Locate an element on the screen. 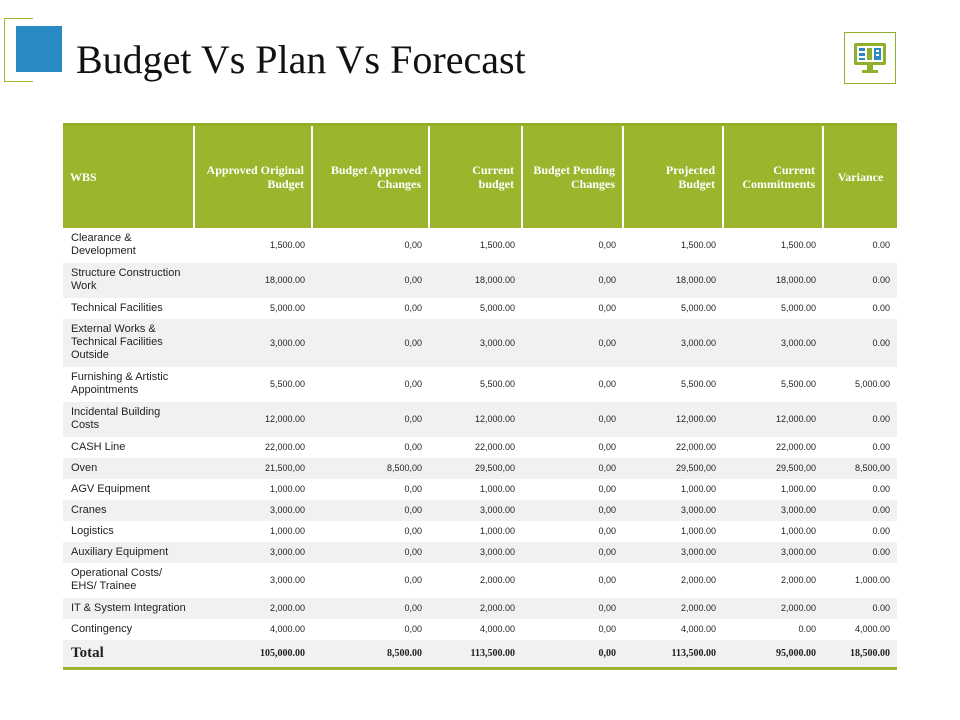 This screenshot has height=720, width=960. cell-projected-budget: 18,000.00 is located at coordinates (673, 280).